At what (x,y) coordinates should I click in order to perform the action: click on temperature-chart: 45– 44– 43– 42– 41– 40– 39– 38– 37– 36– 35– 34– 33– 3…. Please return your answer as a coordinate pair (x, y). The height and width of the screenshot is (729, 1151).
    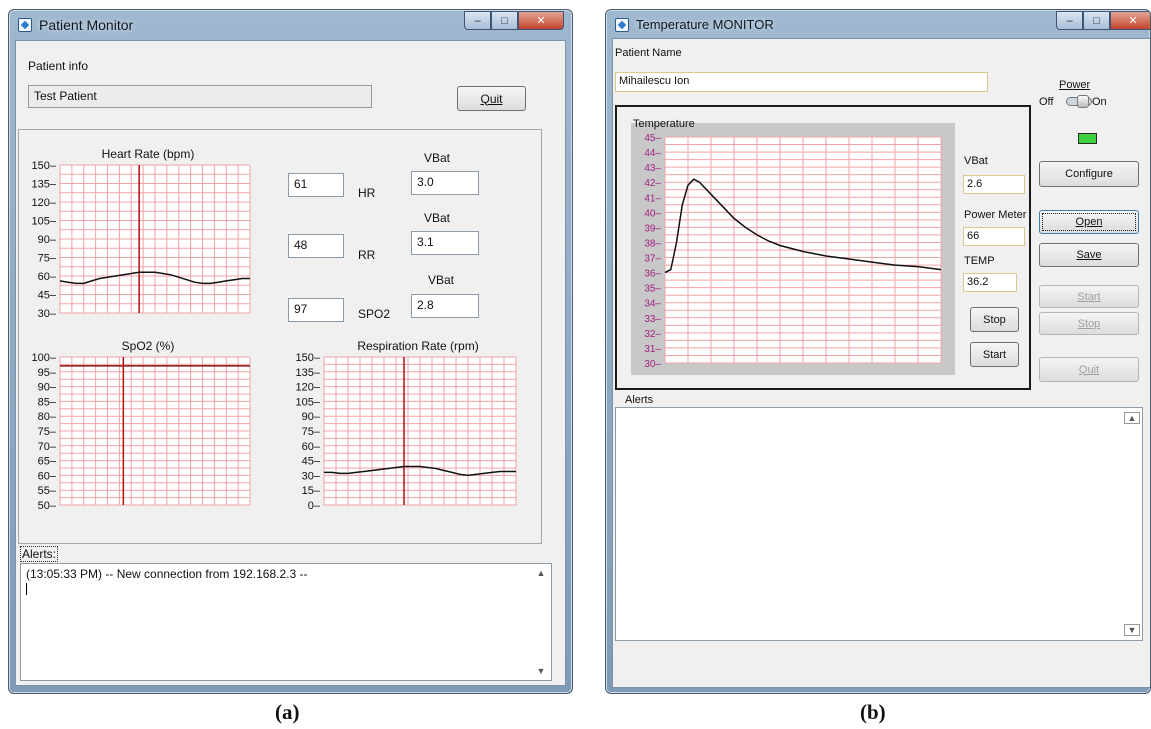
    Looking at the image, I should click on (793, 246).